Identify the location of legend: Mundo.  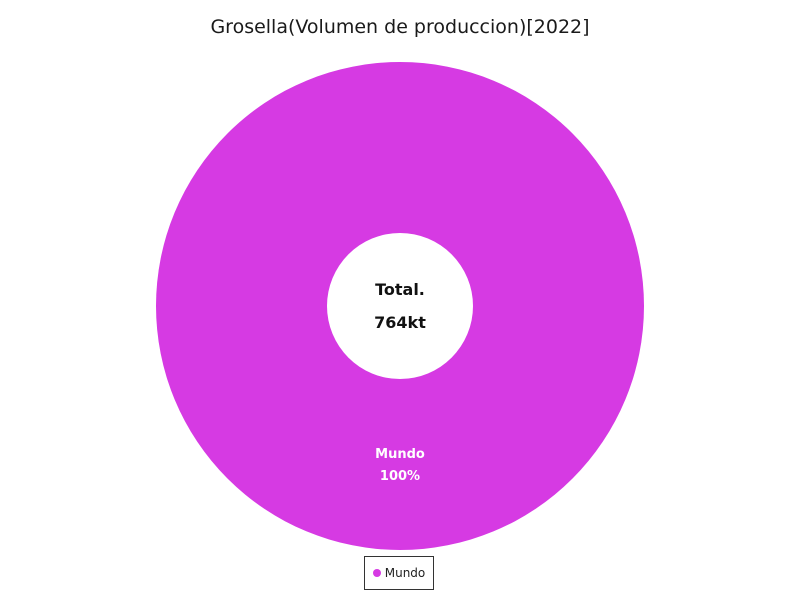
(399, 573).